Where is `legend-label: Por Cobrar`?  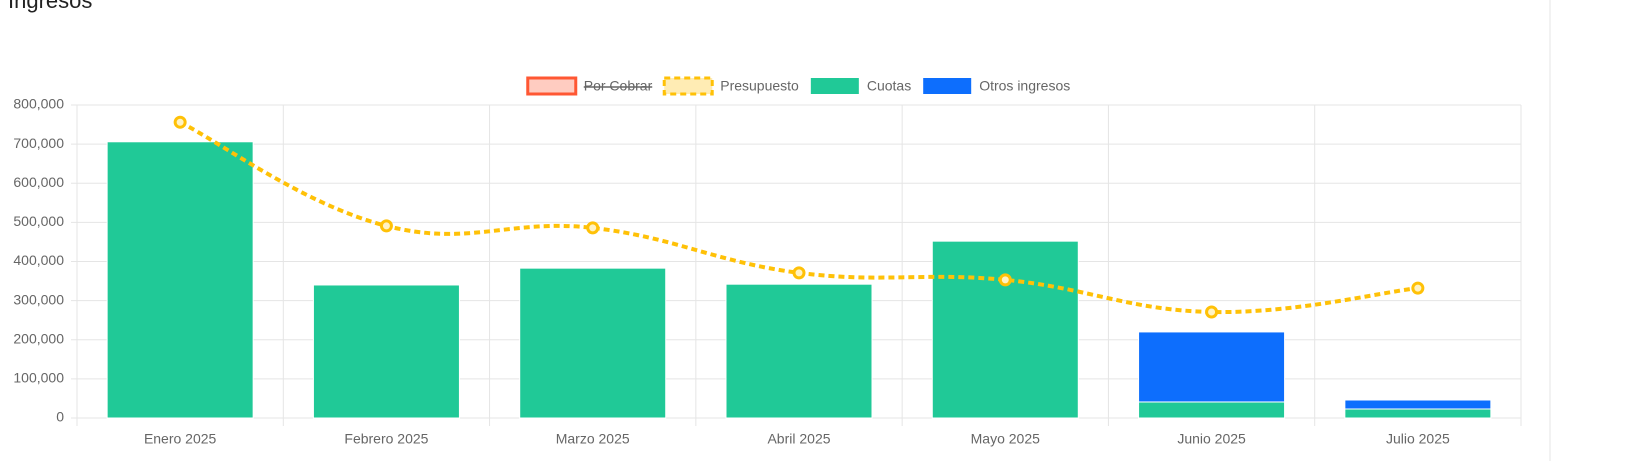
legend-label: Por Cobrar is located at coordinates (618, 86).